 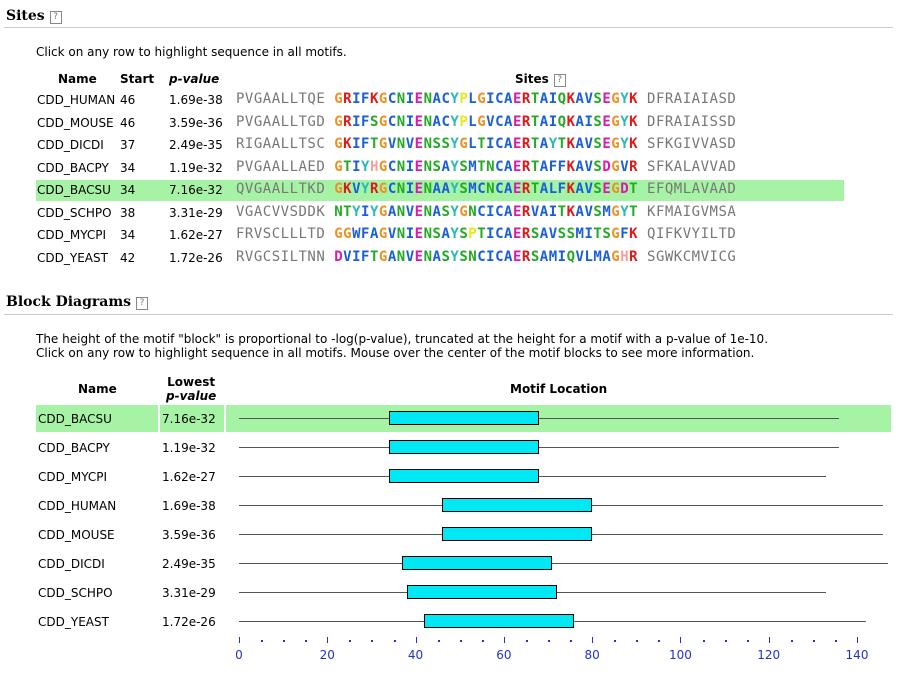 I want to click on block-row-name: CDD_BACPY, so click(x=74, y=448).